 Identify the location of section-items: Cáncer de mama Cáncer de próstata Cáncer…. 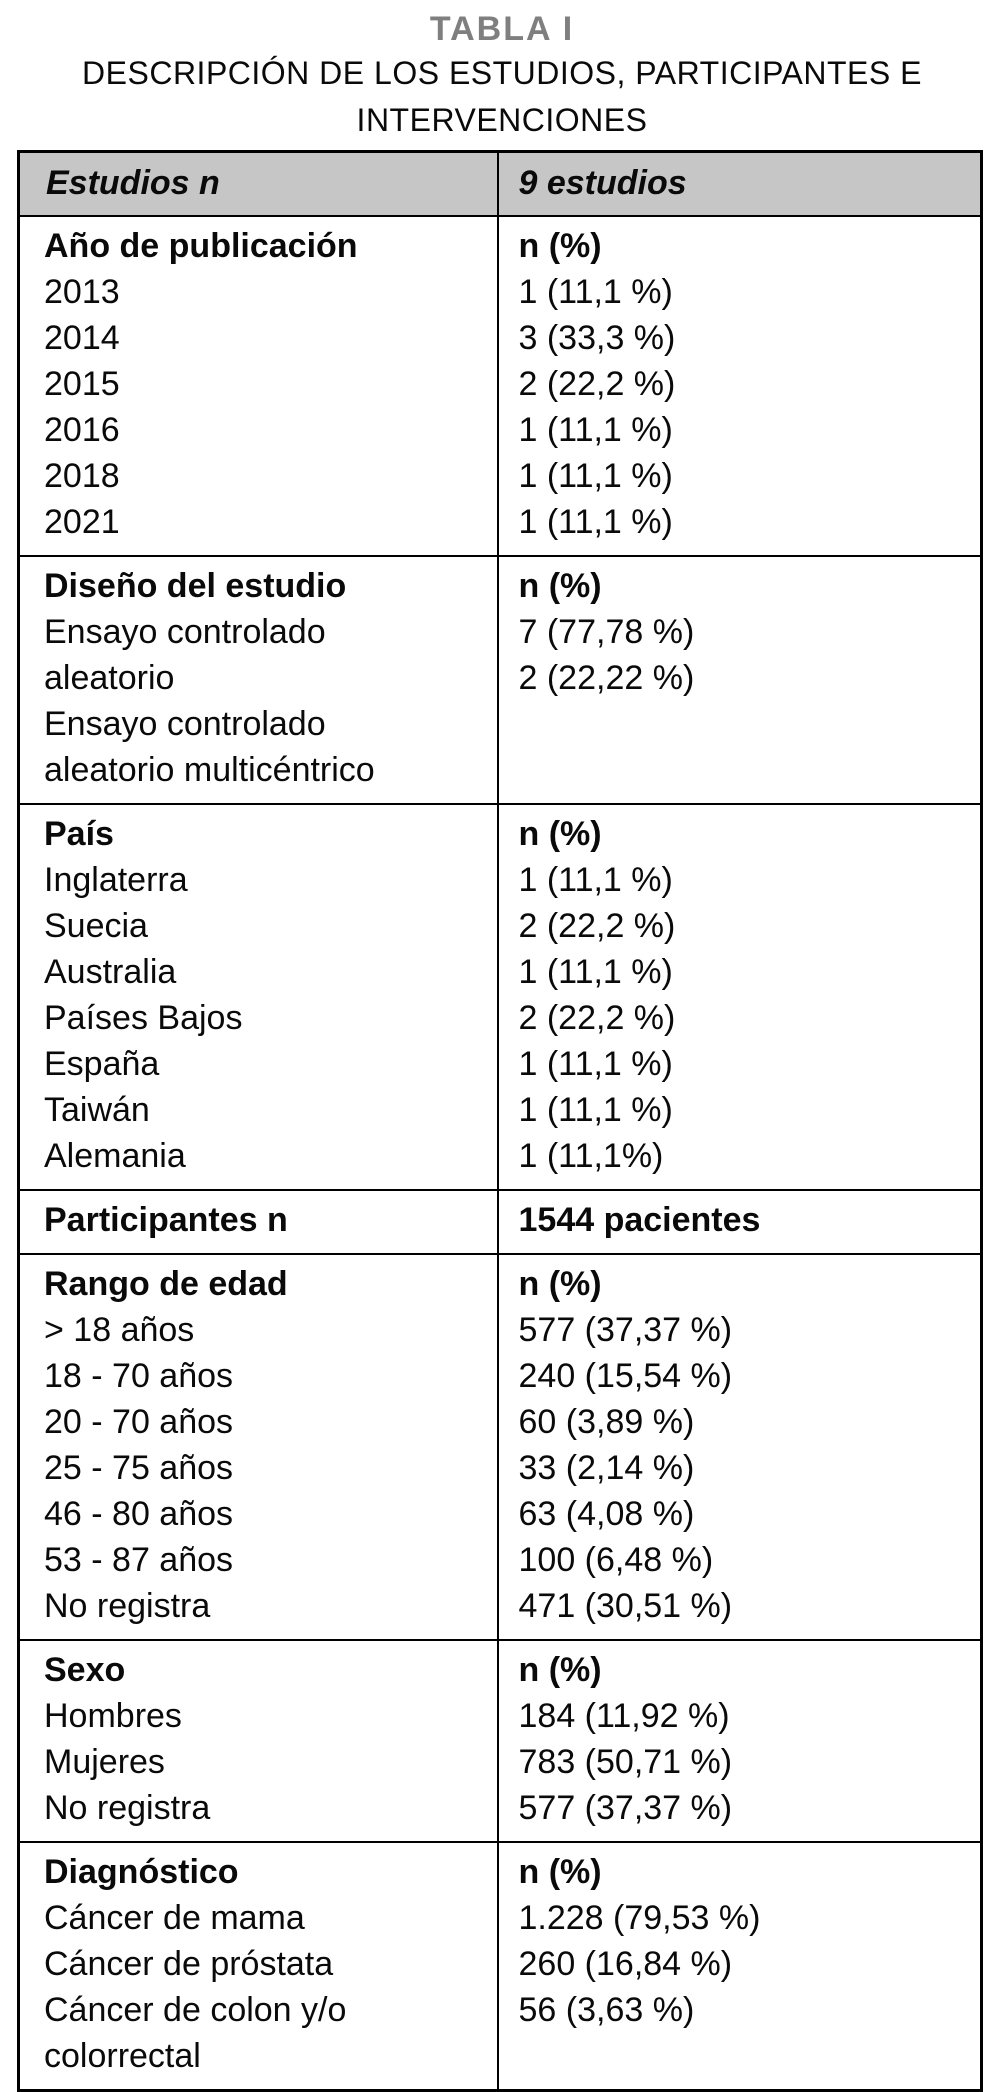
(195, 1986).